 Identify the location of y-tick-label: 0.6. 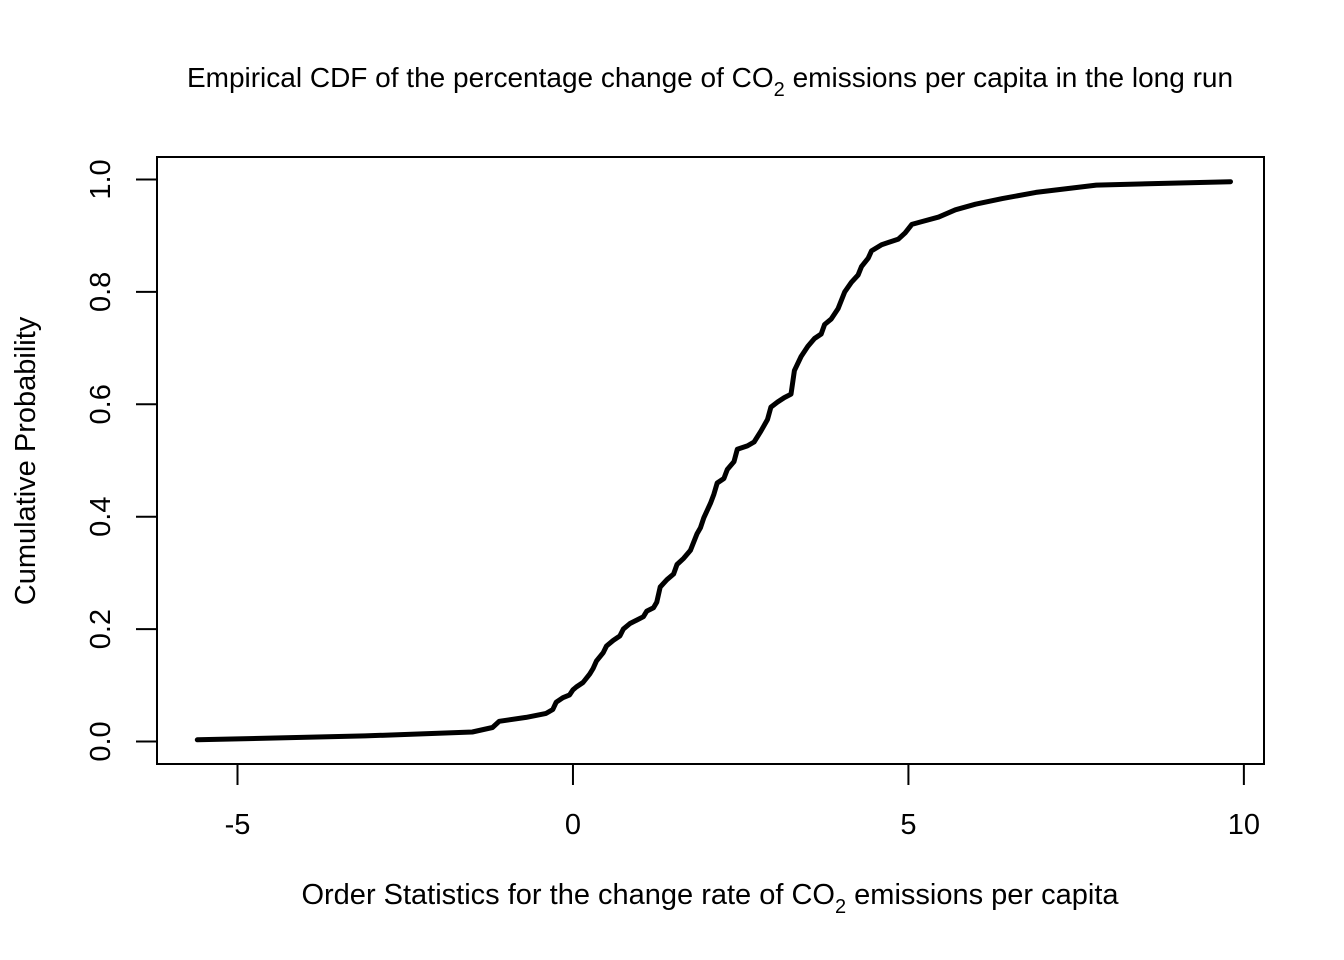
(101, 404).